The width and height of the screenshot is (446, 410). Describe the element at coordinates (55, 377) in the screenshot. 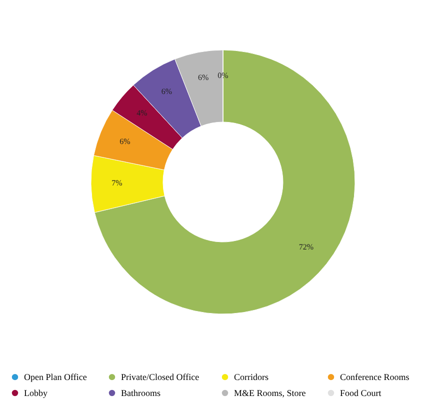

I see `legend-label: Open Plan Office` at that location.